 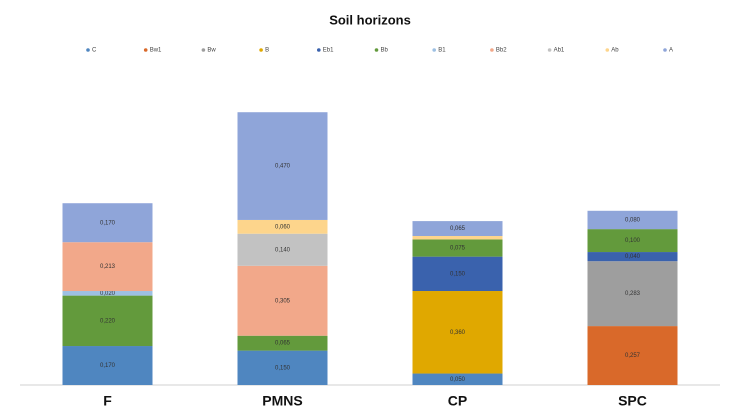 I want to click on legend-label: Ab, so click(x=615, y=51).